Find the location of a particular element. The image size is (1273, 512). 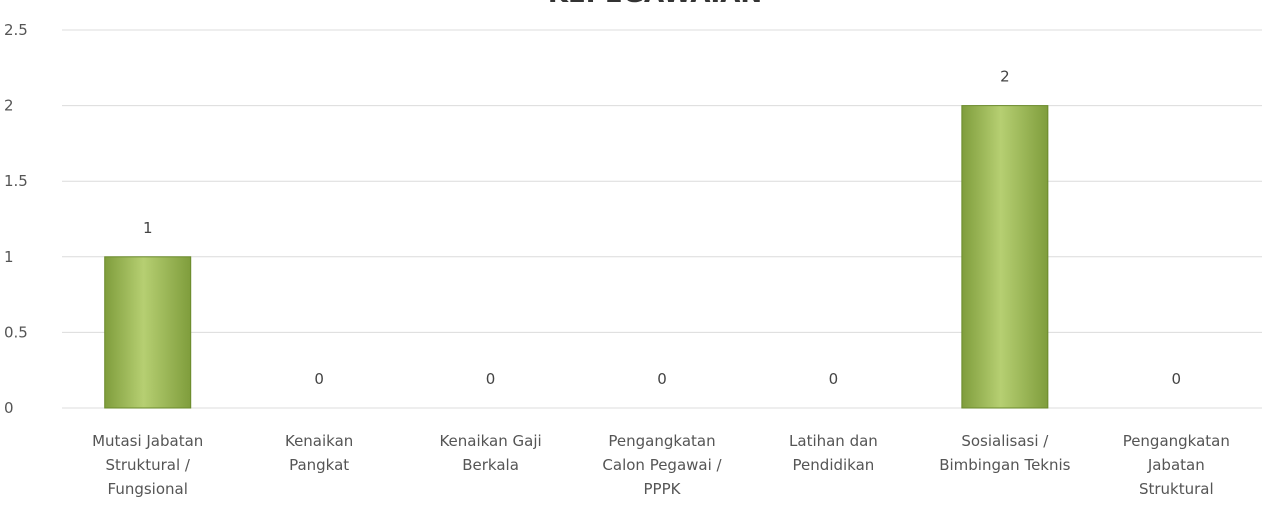

x-tick-label: PPPK is located at coordinates (663, 489).